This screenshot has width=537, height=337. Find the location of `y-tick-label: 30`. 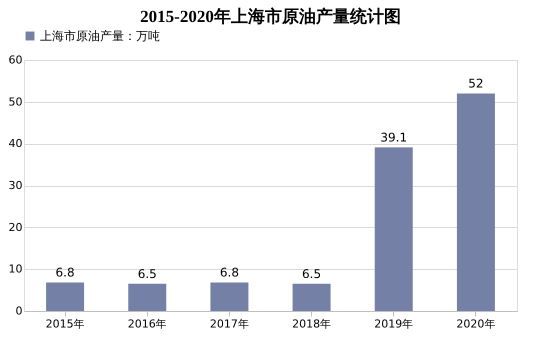

y-tick-label: 30 is located at coordinates (15, 185).